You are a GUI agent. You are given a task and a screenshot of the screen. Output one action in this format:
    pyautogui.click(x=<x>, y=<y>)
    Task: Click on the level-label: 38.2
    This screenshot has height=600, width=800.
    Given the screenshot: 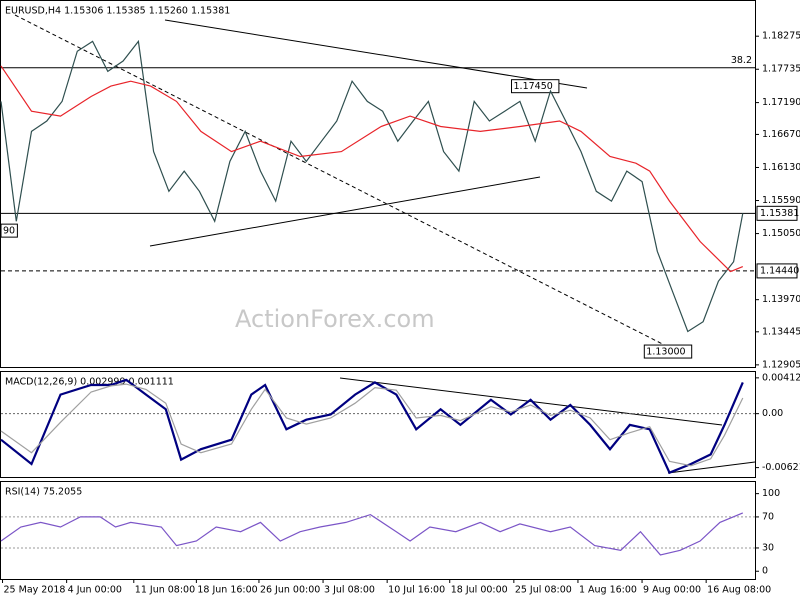 What is the action you would take?
    pyautogui.click(x=741, y=60)
    